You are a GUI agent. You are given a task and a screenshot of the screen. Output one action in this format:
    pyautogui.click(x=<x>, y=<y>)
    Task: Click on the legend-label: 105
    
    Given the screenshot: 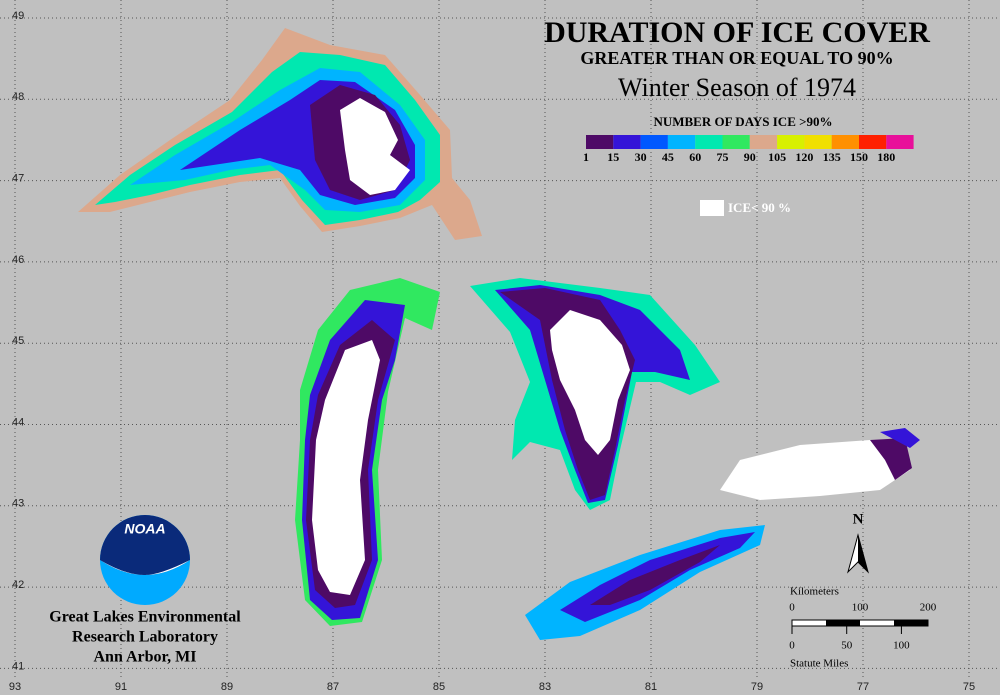 What is the action you would take?
    pyautogui.click(x=777, y=157)
    